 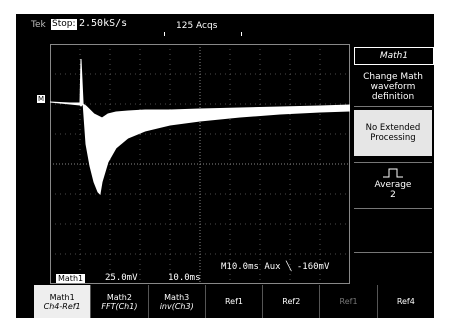 I want to click on sample-rate: 2.50kS/s, so click(x=103, y=23).